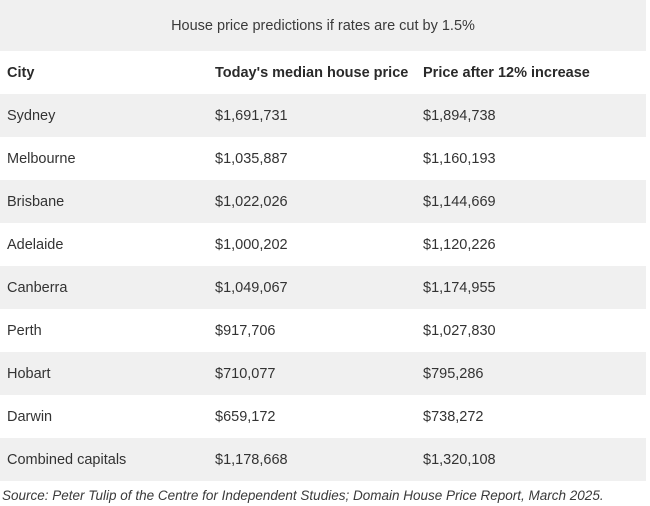 The height and width of the screenshot is (506, 650). I want to click on cell-city: Melbourne, so click(41, 158).